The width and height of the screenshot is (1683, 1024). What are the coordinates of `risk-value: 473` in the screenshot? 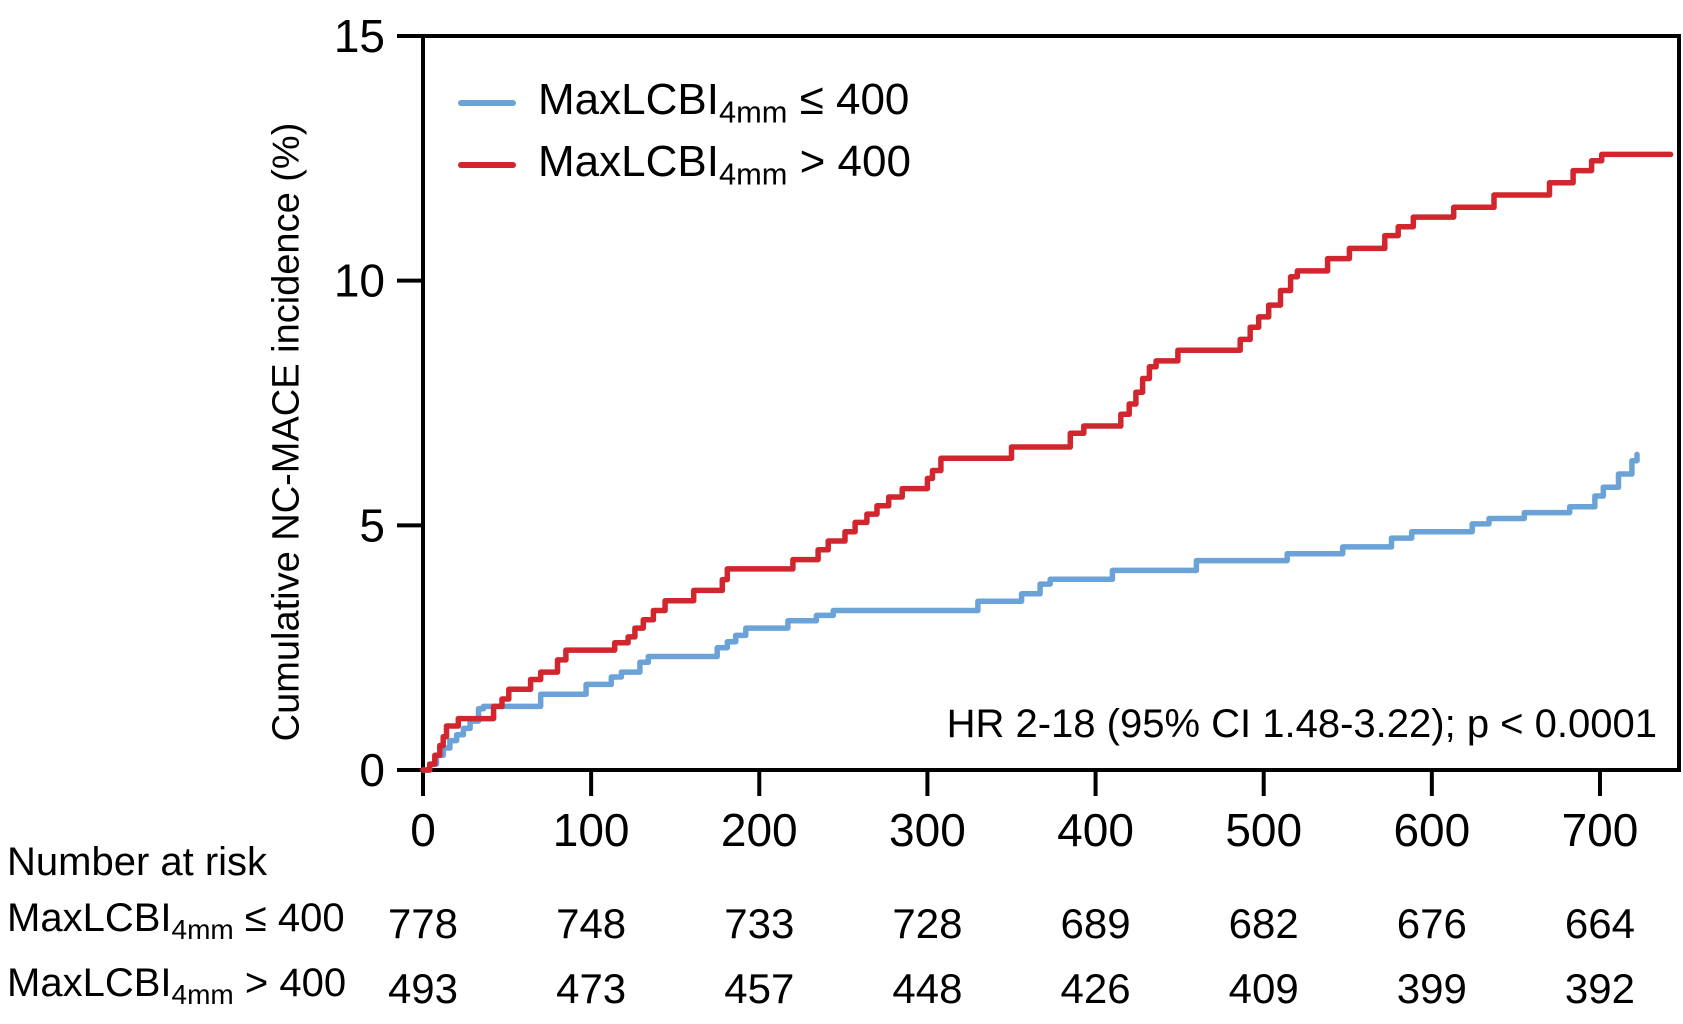 It's located at (591, 988).